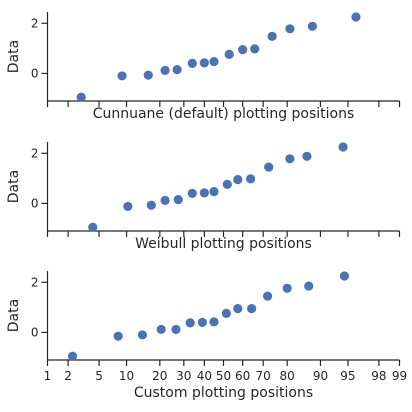 This screenshot has height=412, width=412. I want to click on x-axis-label: Custom plotting positions, so click(223, 393).